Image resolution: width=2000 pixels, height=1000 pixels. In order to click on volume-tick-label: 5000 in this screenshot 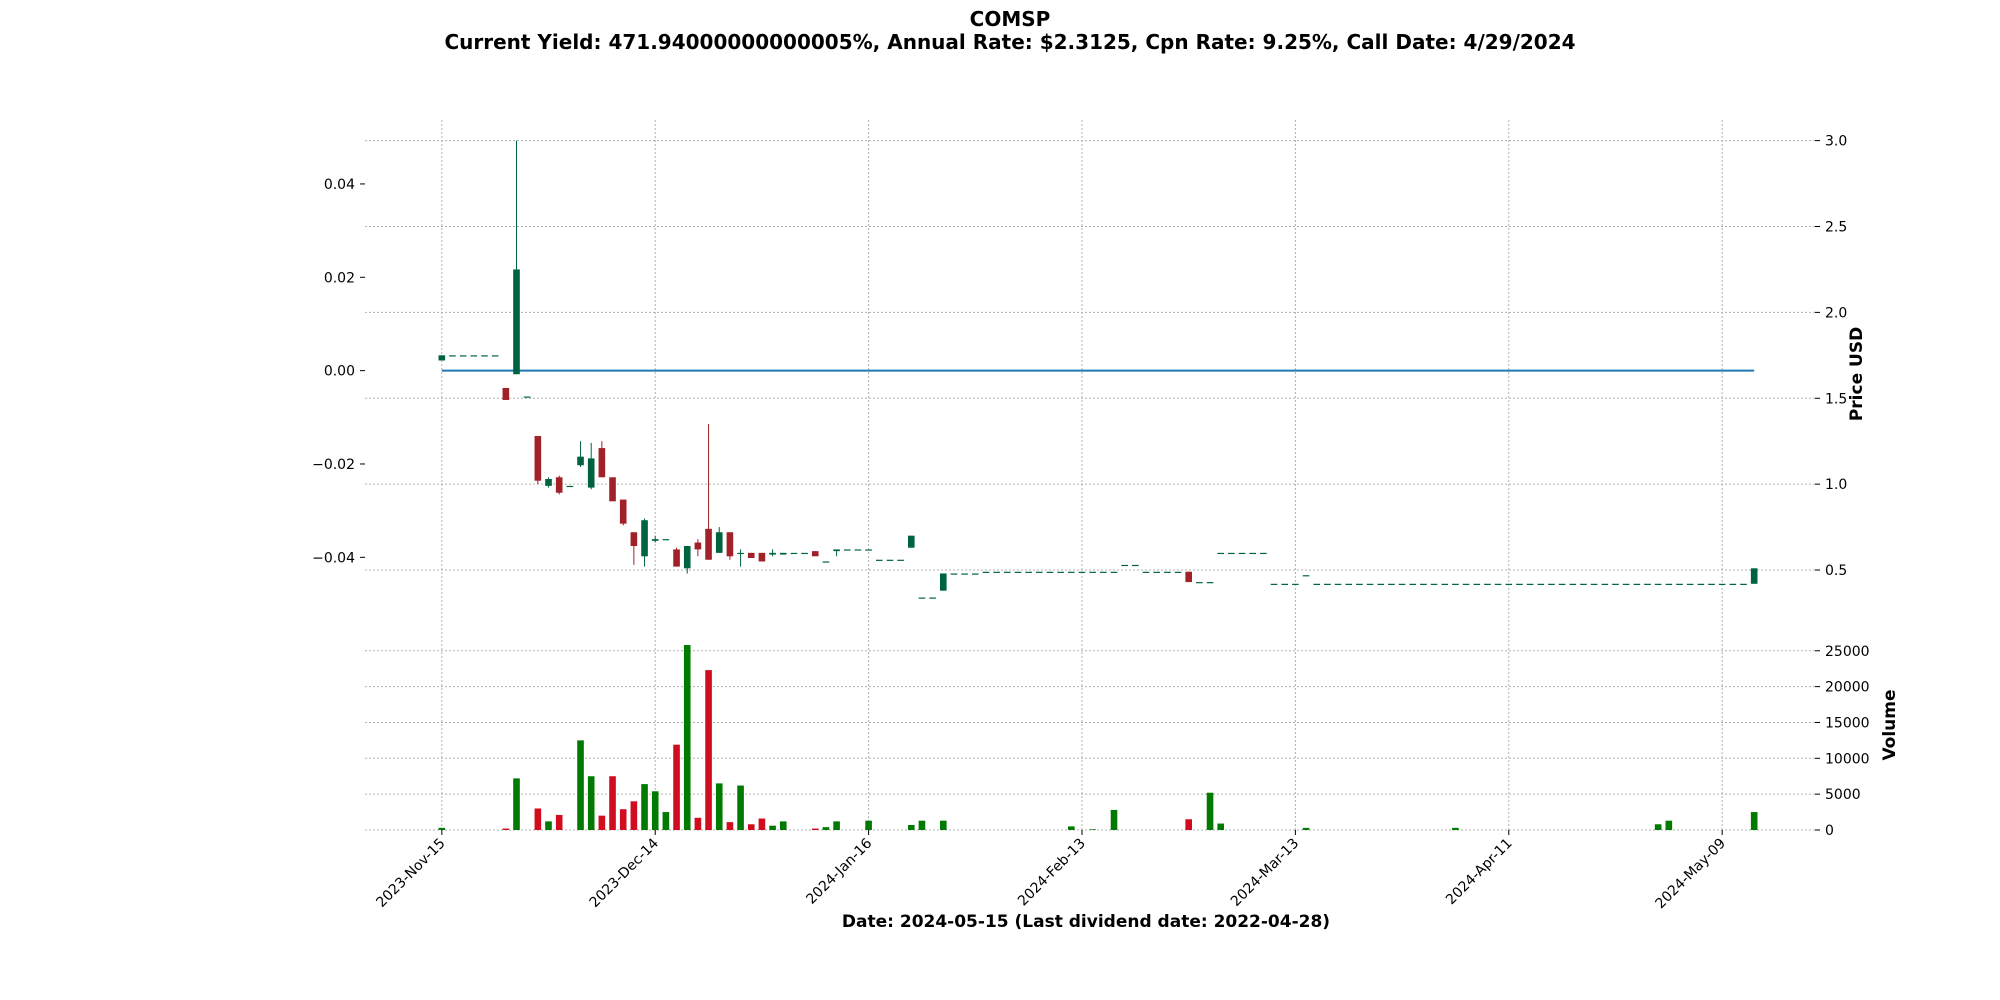, I will do `click(1843, 795)`.